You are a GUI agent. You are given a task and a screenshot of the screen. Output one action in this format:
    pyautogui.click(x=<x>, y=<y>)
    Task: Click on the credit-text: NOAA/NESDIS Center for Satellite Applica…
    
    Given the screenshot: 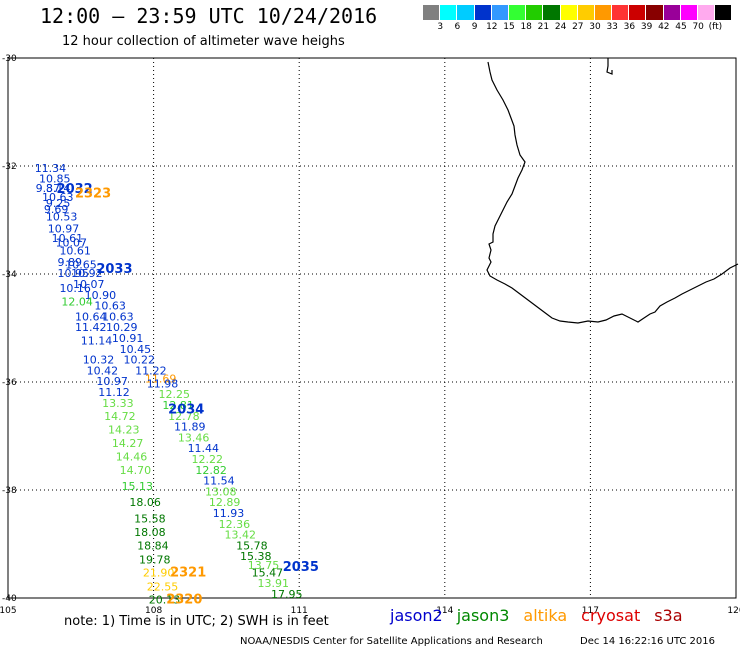 What is the action you would take?
    pyautogui.click(x=391, y=641)
    